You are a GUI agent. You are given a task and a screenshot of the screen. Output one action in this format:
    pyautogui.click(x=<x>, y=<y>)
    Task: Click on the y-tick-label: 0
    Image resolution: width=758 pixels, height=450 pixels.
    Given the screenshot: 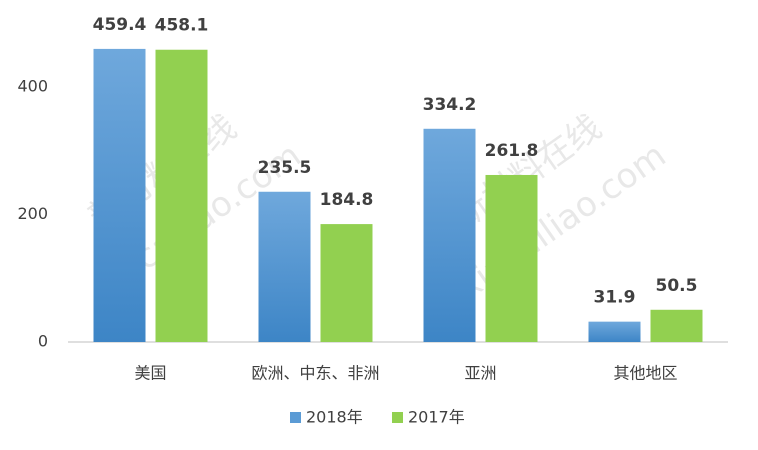 What is the action you would take?
    pyautogui.click(x=43, y=341)
    